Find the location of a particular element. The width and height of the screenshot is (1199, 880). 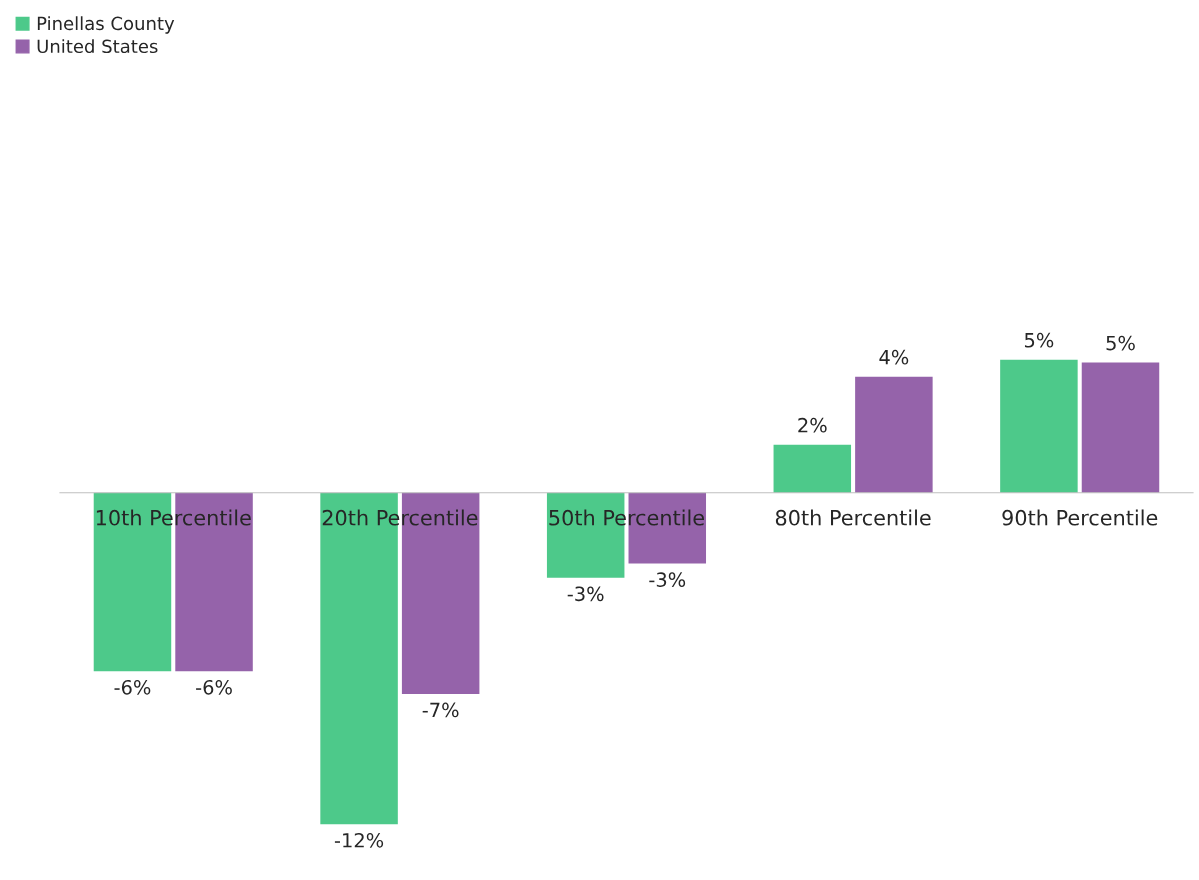

legend-label: United States is located at coordinates (97, 46).